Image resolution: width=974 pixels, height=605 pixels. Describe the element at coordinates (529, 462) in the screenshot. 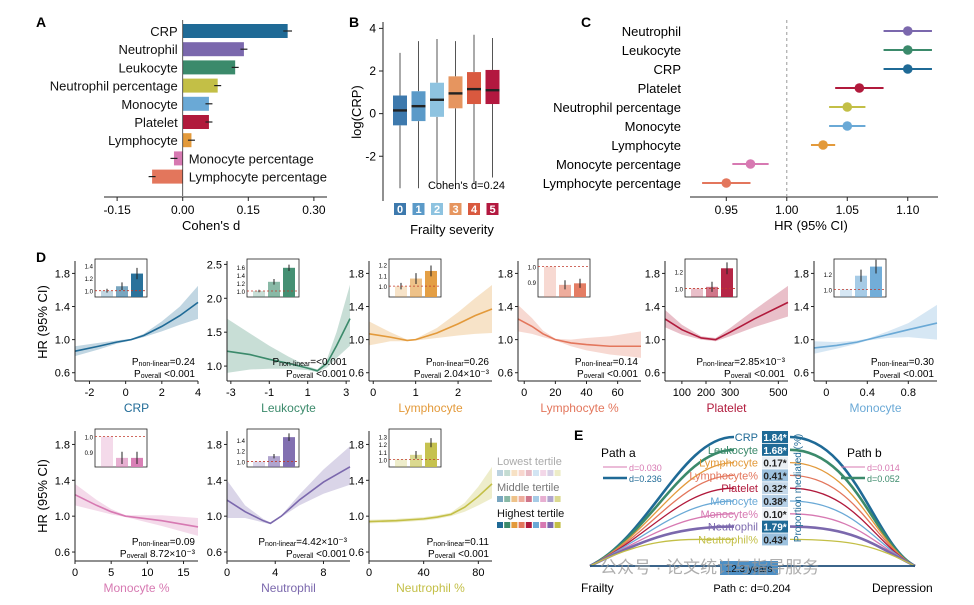

I see `tertile-legend-label: Lowest tertile` at that location.